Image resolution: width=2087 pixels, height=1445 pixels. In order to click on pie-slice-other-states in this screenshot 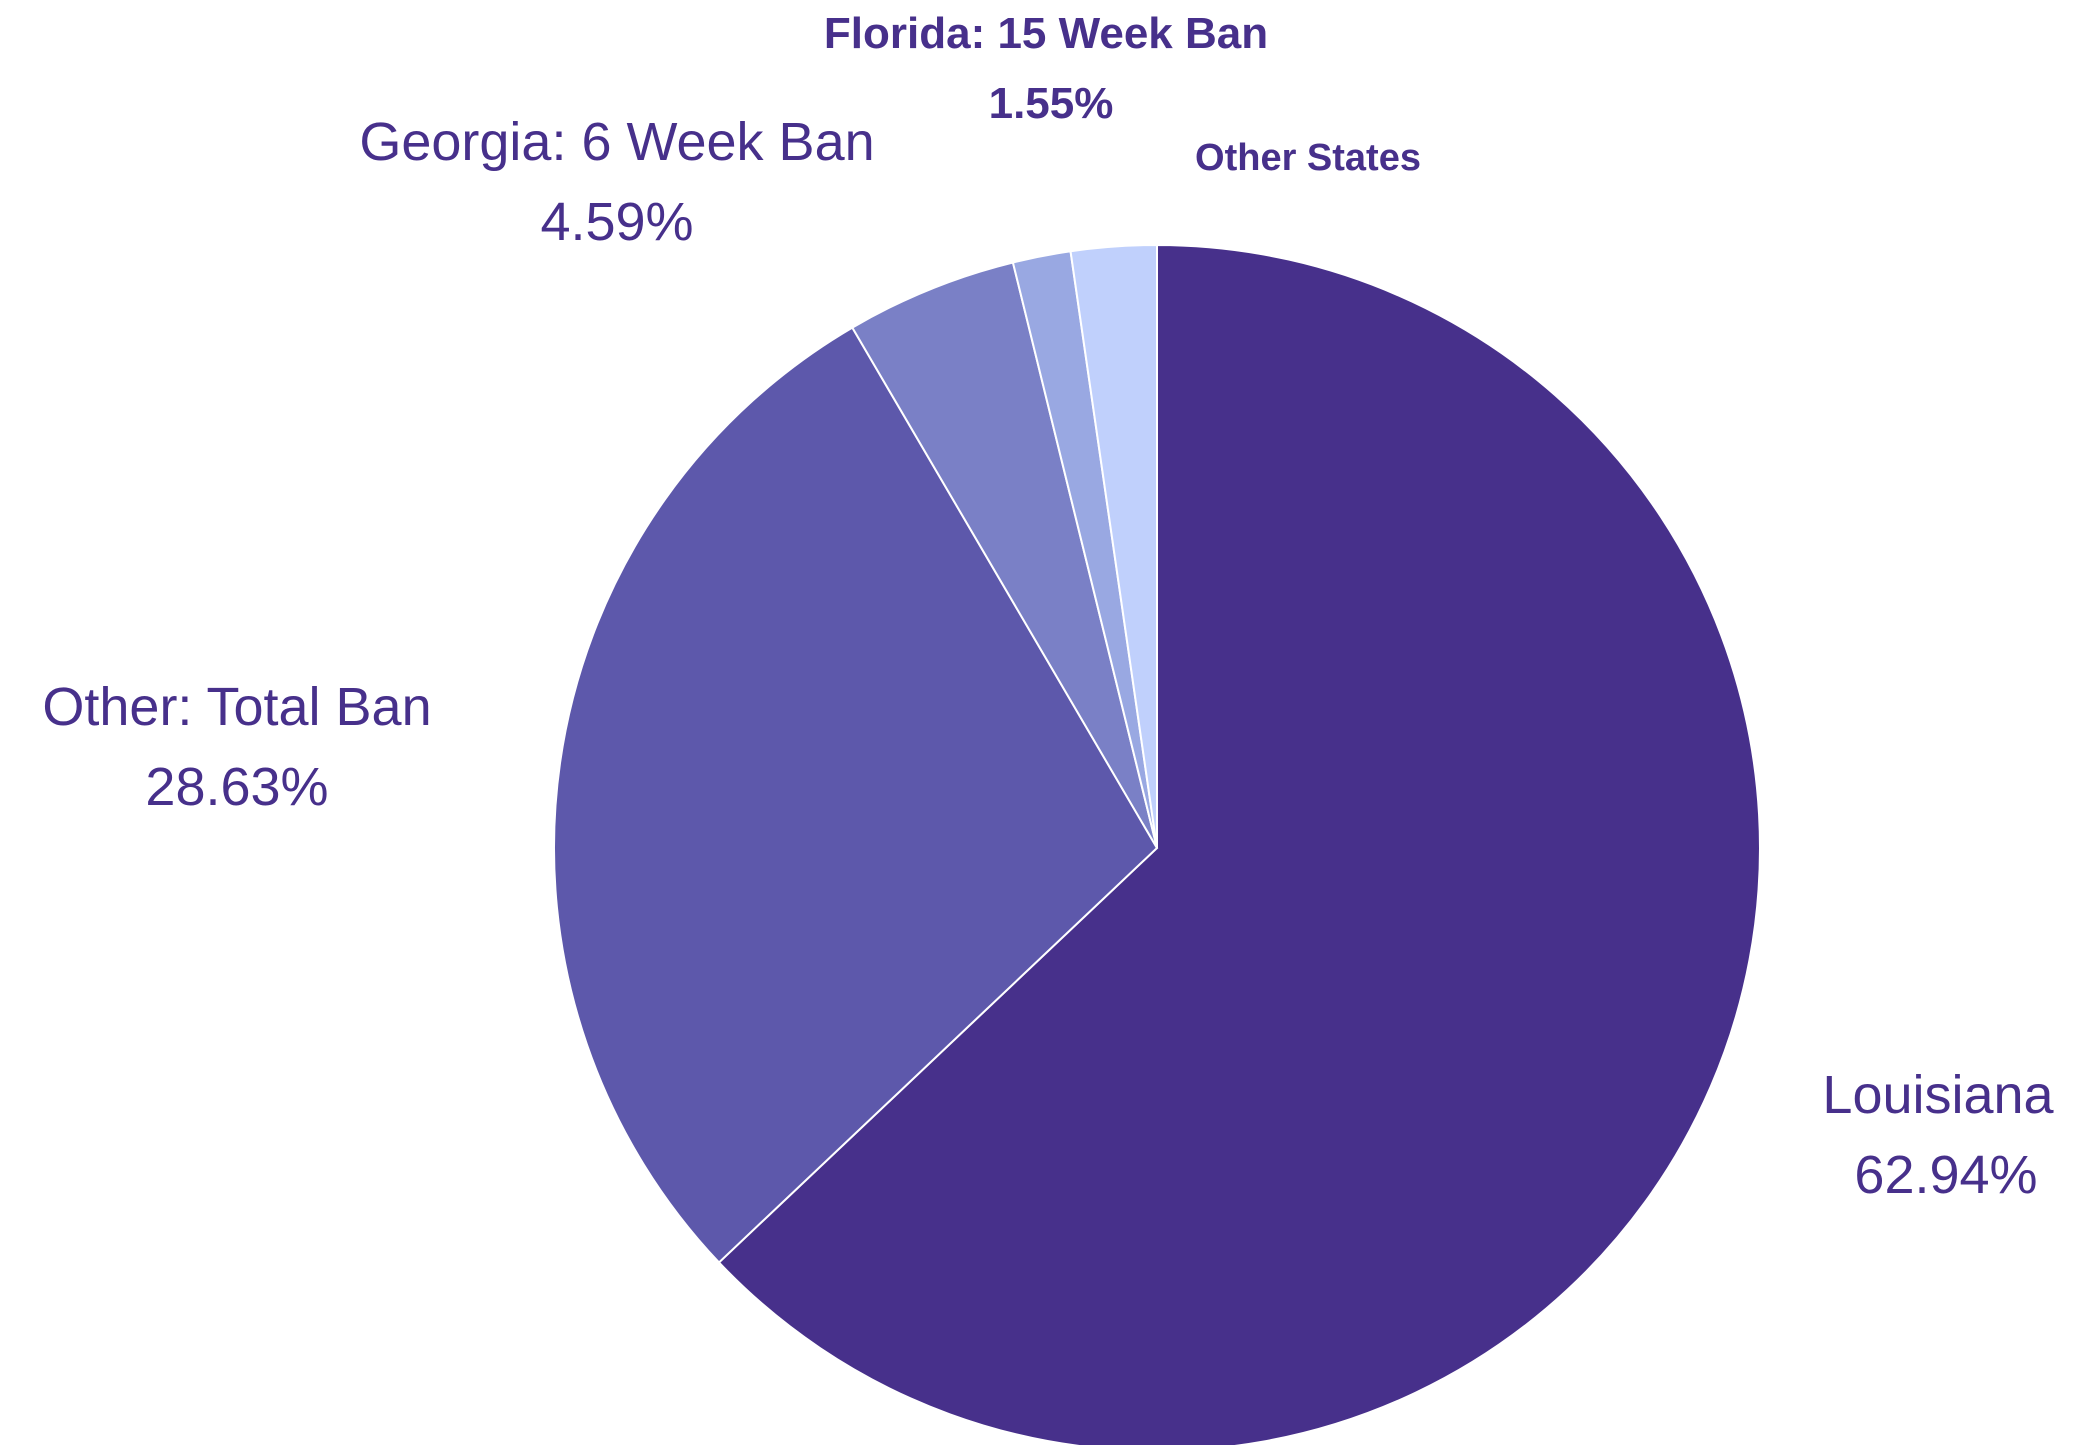, I will do `click(1113, 546)`.